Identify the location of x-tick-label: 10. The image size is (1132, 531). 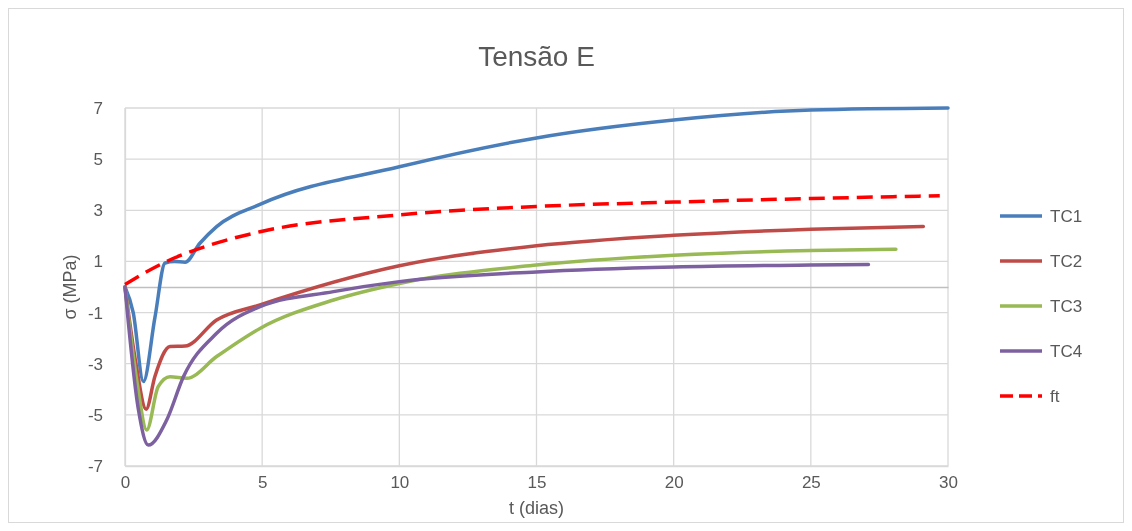
(400, 483).